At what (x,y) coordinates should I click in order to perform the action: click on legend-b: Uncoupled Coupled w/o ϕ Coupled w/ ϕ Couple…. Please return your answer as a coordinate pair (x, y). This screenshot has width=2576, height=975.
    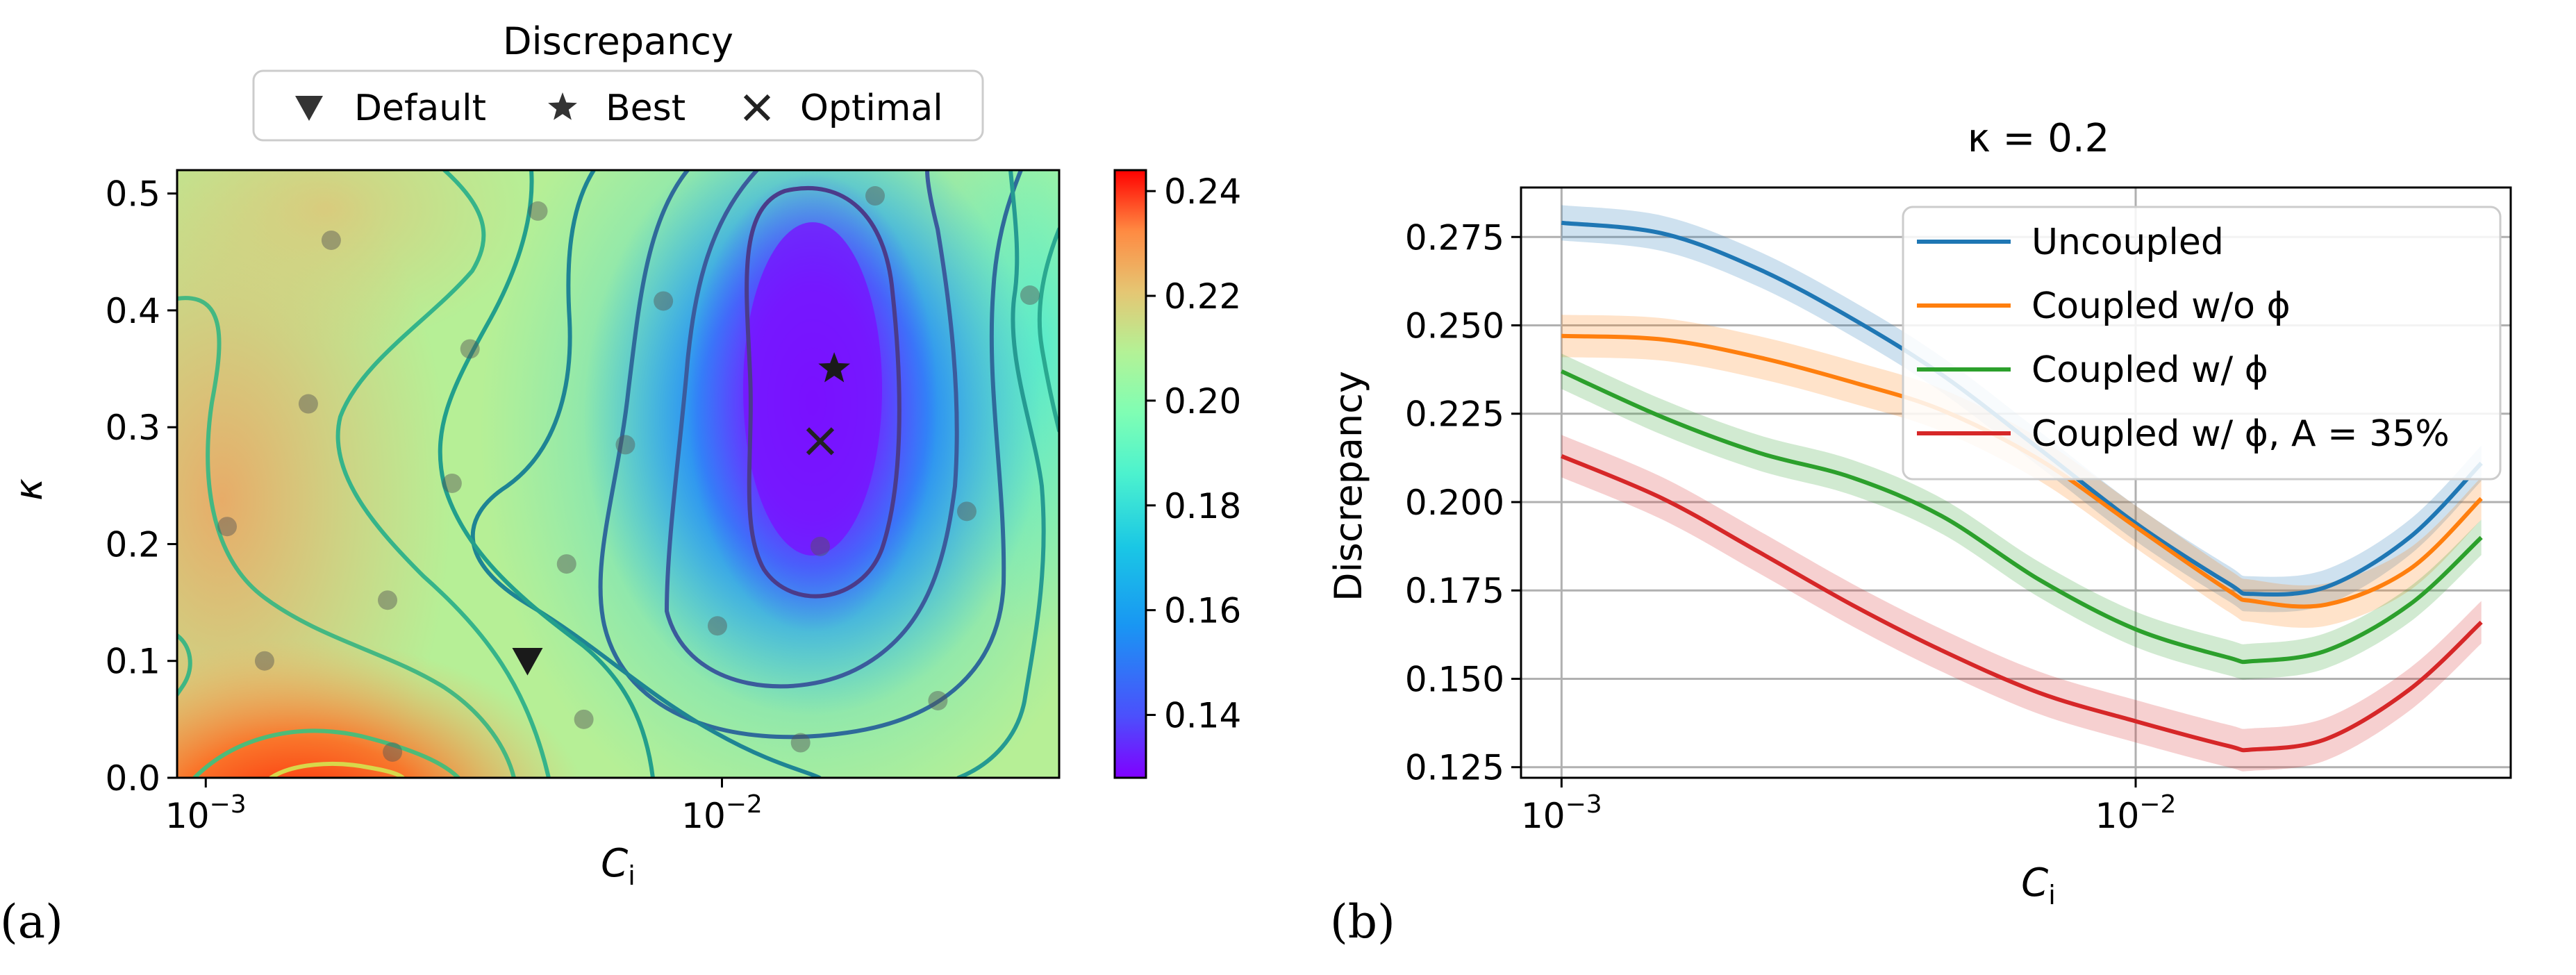
    Looking at the image, I should click on (2202, 343).